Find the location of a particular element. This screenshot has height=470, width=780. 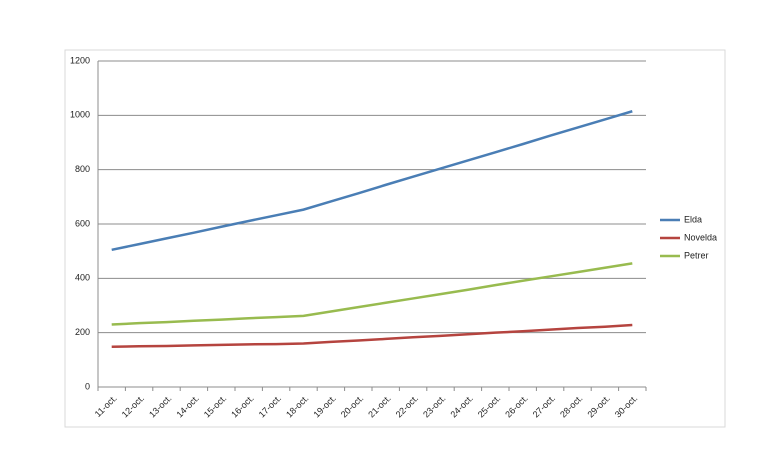

legend-label: Petrer is located at coordinates (696, 255).